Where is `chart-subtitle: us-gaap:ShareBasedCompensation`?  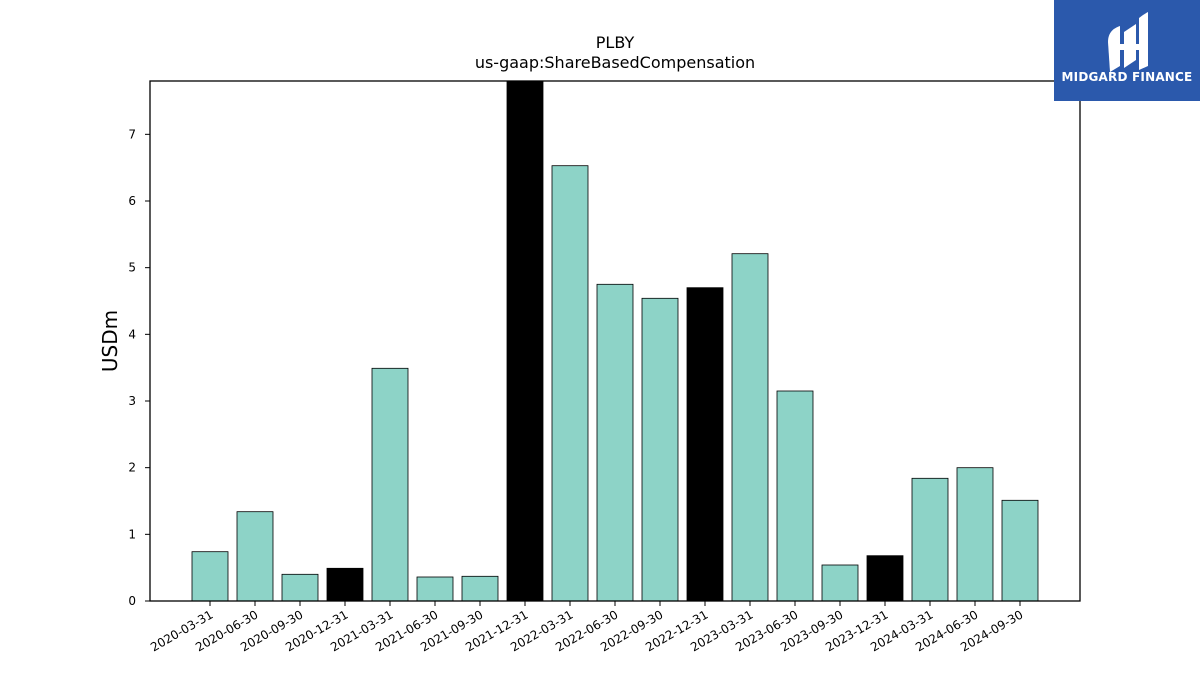
chart-subtitle: us-gaap:ShareBasedCompensation is located at coordinates (615, 62).